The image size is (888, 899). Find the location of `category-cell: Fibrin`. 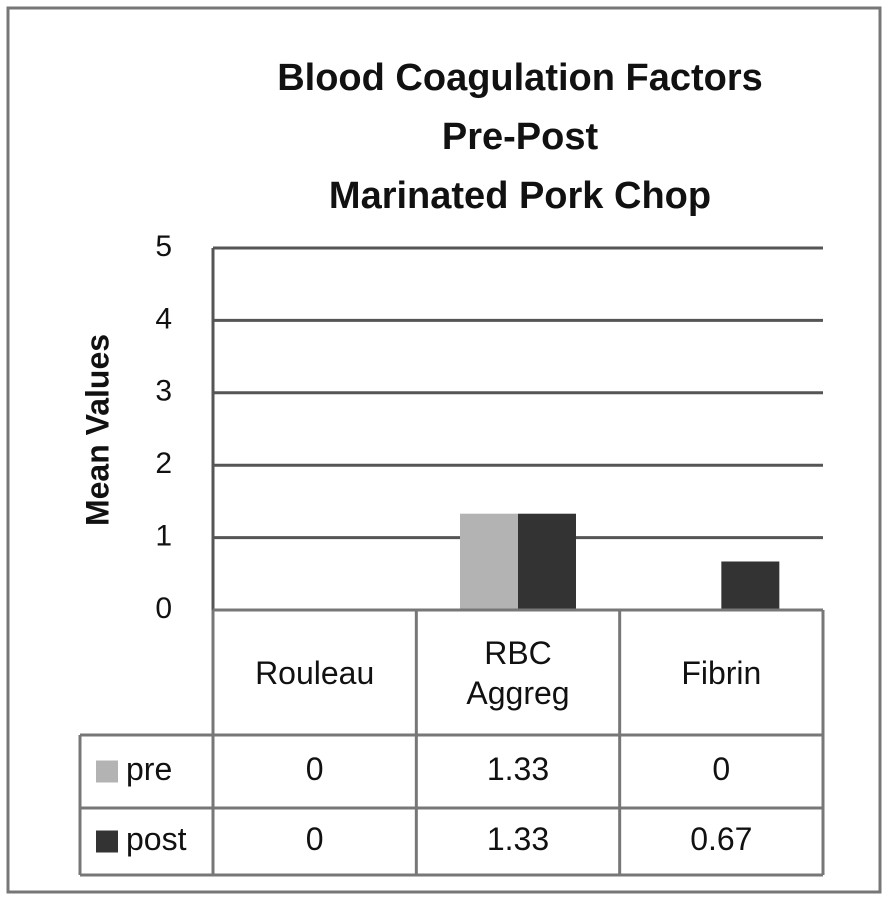

category-cell: Fibrin is located at coordinates (721, 672).